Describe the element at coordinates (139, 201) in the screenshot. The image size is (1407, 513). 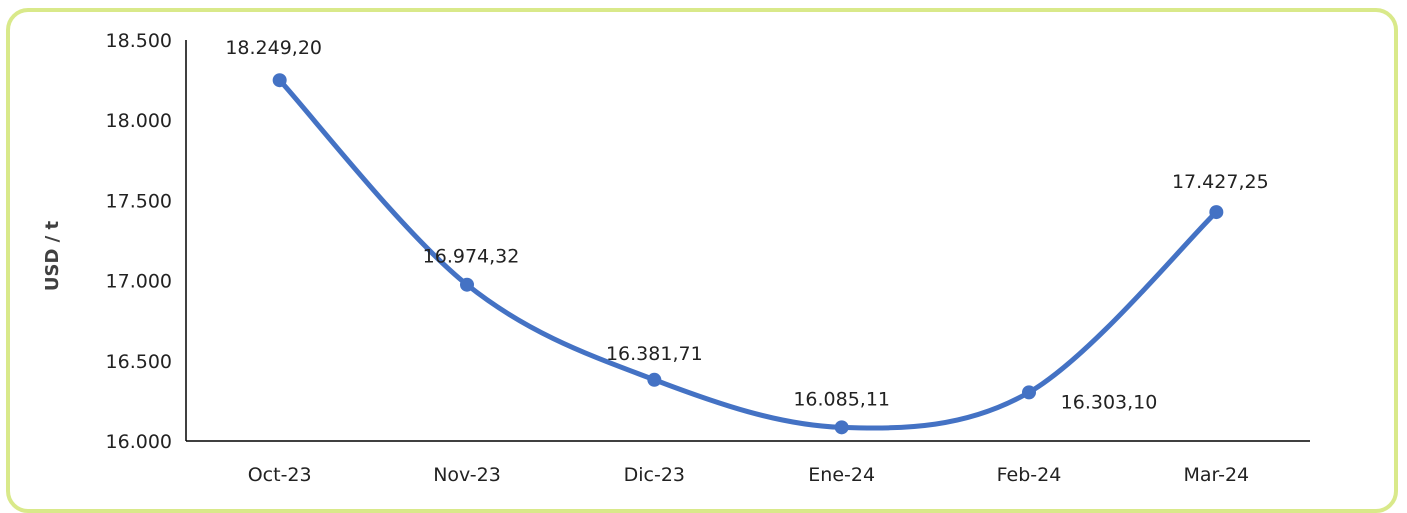
I see `y-tick-label: 17.500` at that location.